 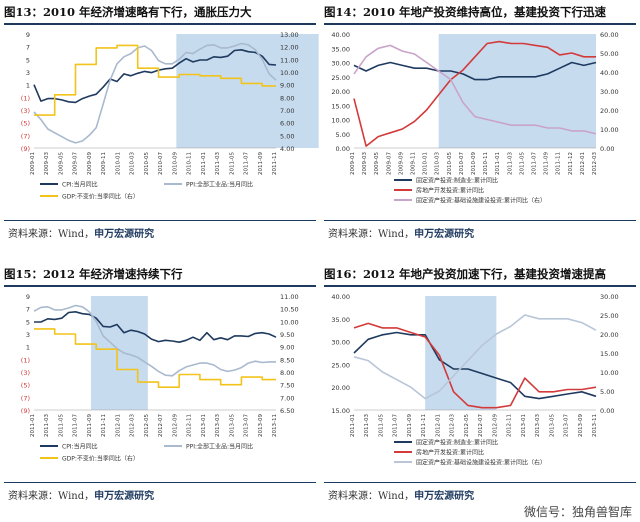 What do you see at coordinates (33, 163) in the screenshot?
I see `x-tick-label: 2009-01` at bounding box center [33, 163].